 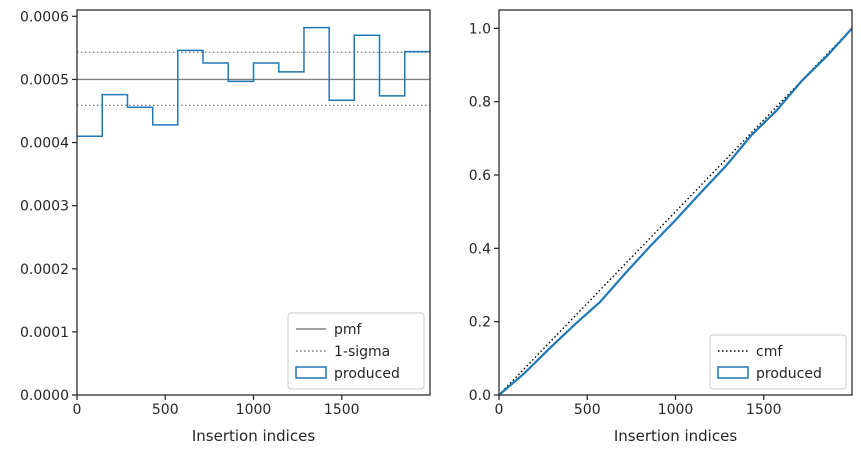 I want to click on y-tick-label: 0.0002, so click(x=44, y=270).